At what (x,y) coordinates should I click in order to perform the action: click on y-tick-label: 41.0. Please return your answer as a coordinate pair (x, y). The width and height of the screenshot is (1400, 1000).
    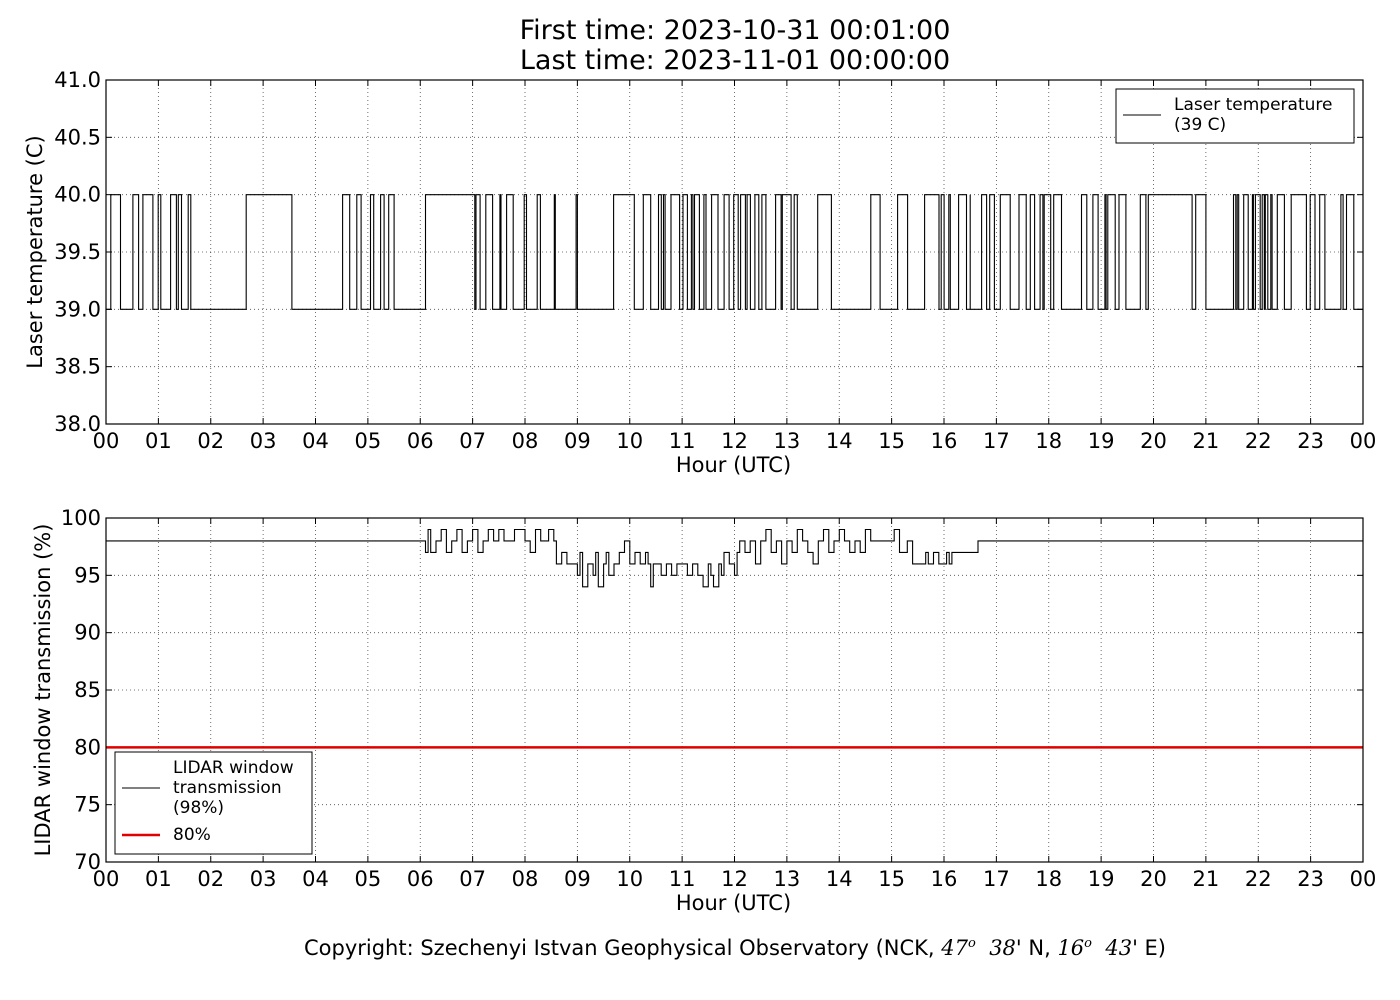
    Looking at the image, I should click on (77, 80).